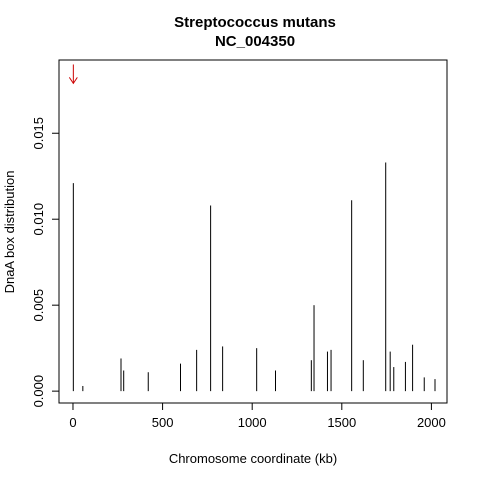 This screenshot has width=480, height=480. I want to click on y-axis-title: DnaA box distribution, so click(9, 232).